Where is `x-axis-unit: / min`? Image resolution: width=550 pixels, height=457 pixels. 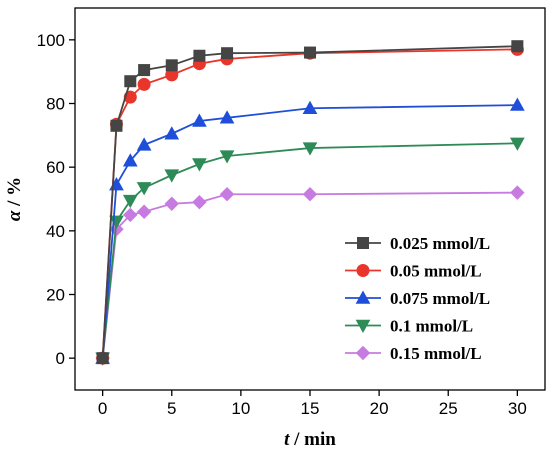 x-axis-unit: / min is located at coordinates (312, 439).